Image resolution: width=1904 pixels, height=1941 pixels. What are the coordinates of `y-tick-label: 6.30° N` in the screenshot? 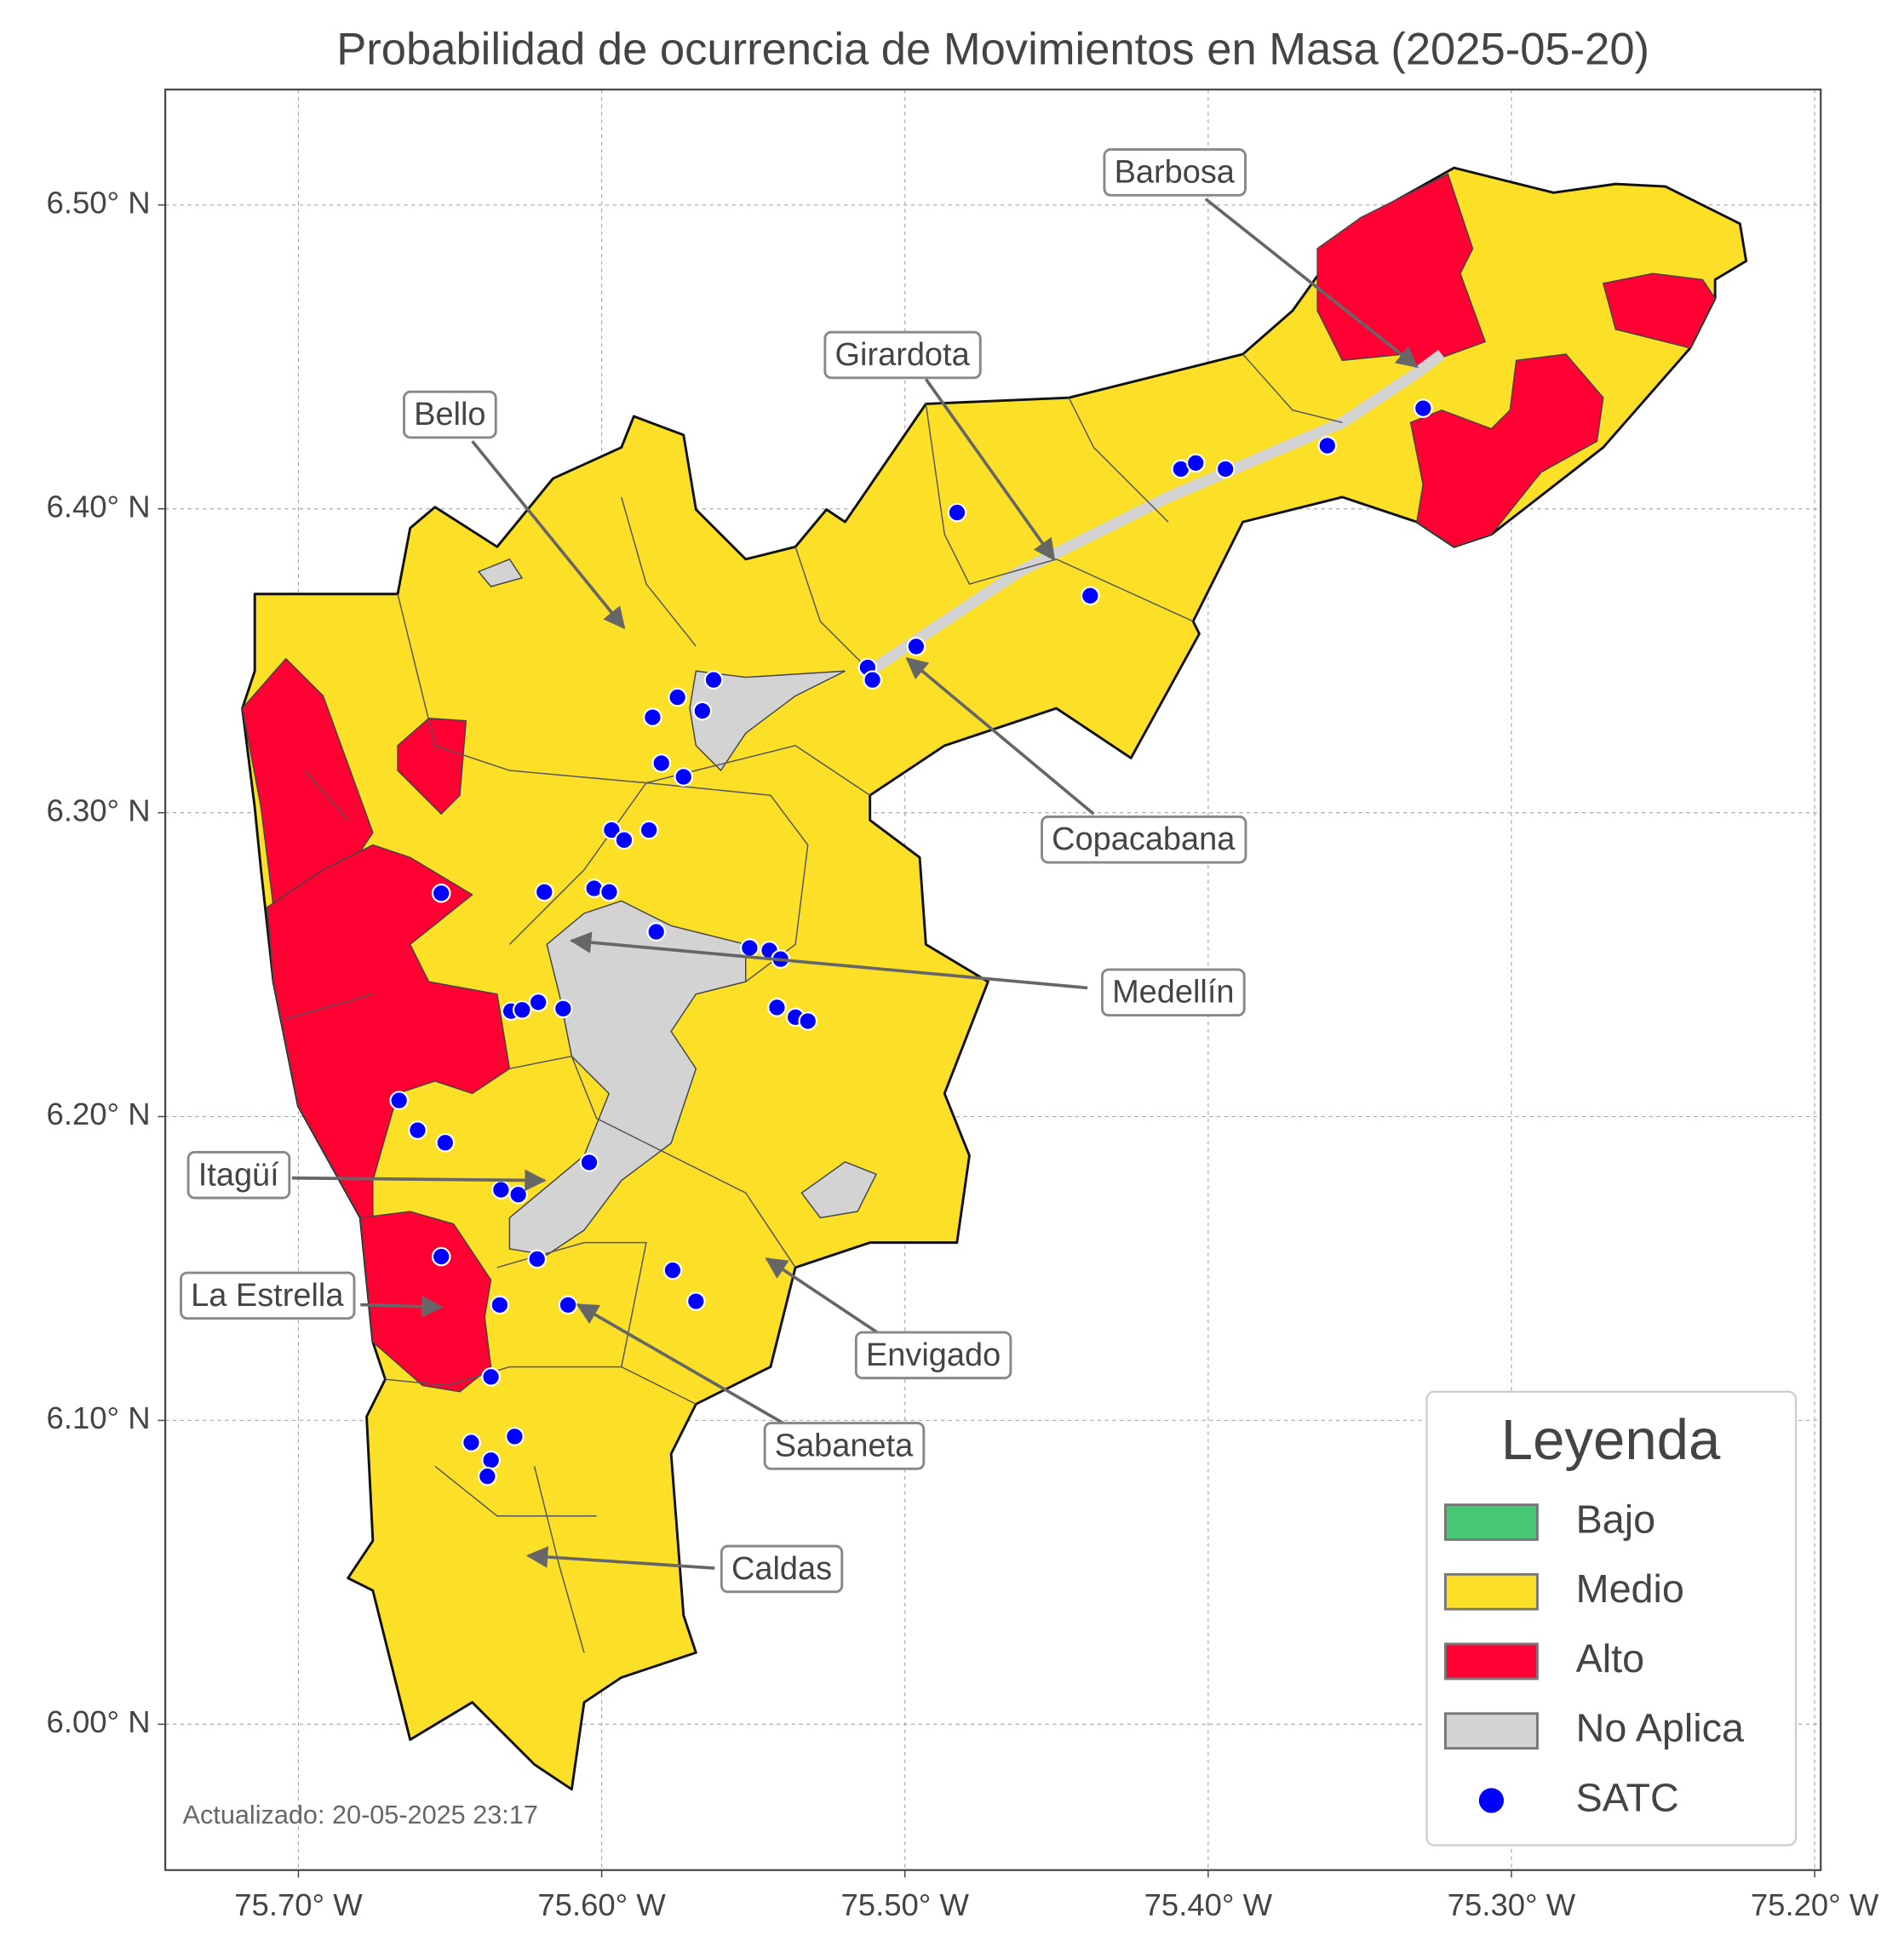 It's located at (99, 810).